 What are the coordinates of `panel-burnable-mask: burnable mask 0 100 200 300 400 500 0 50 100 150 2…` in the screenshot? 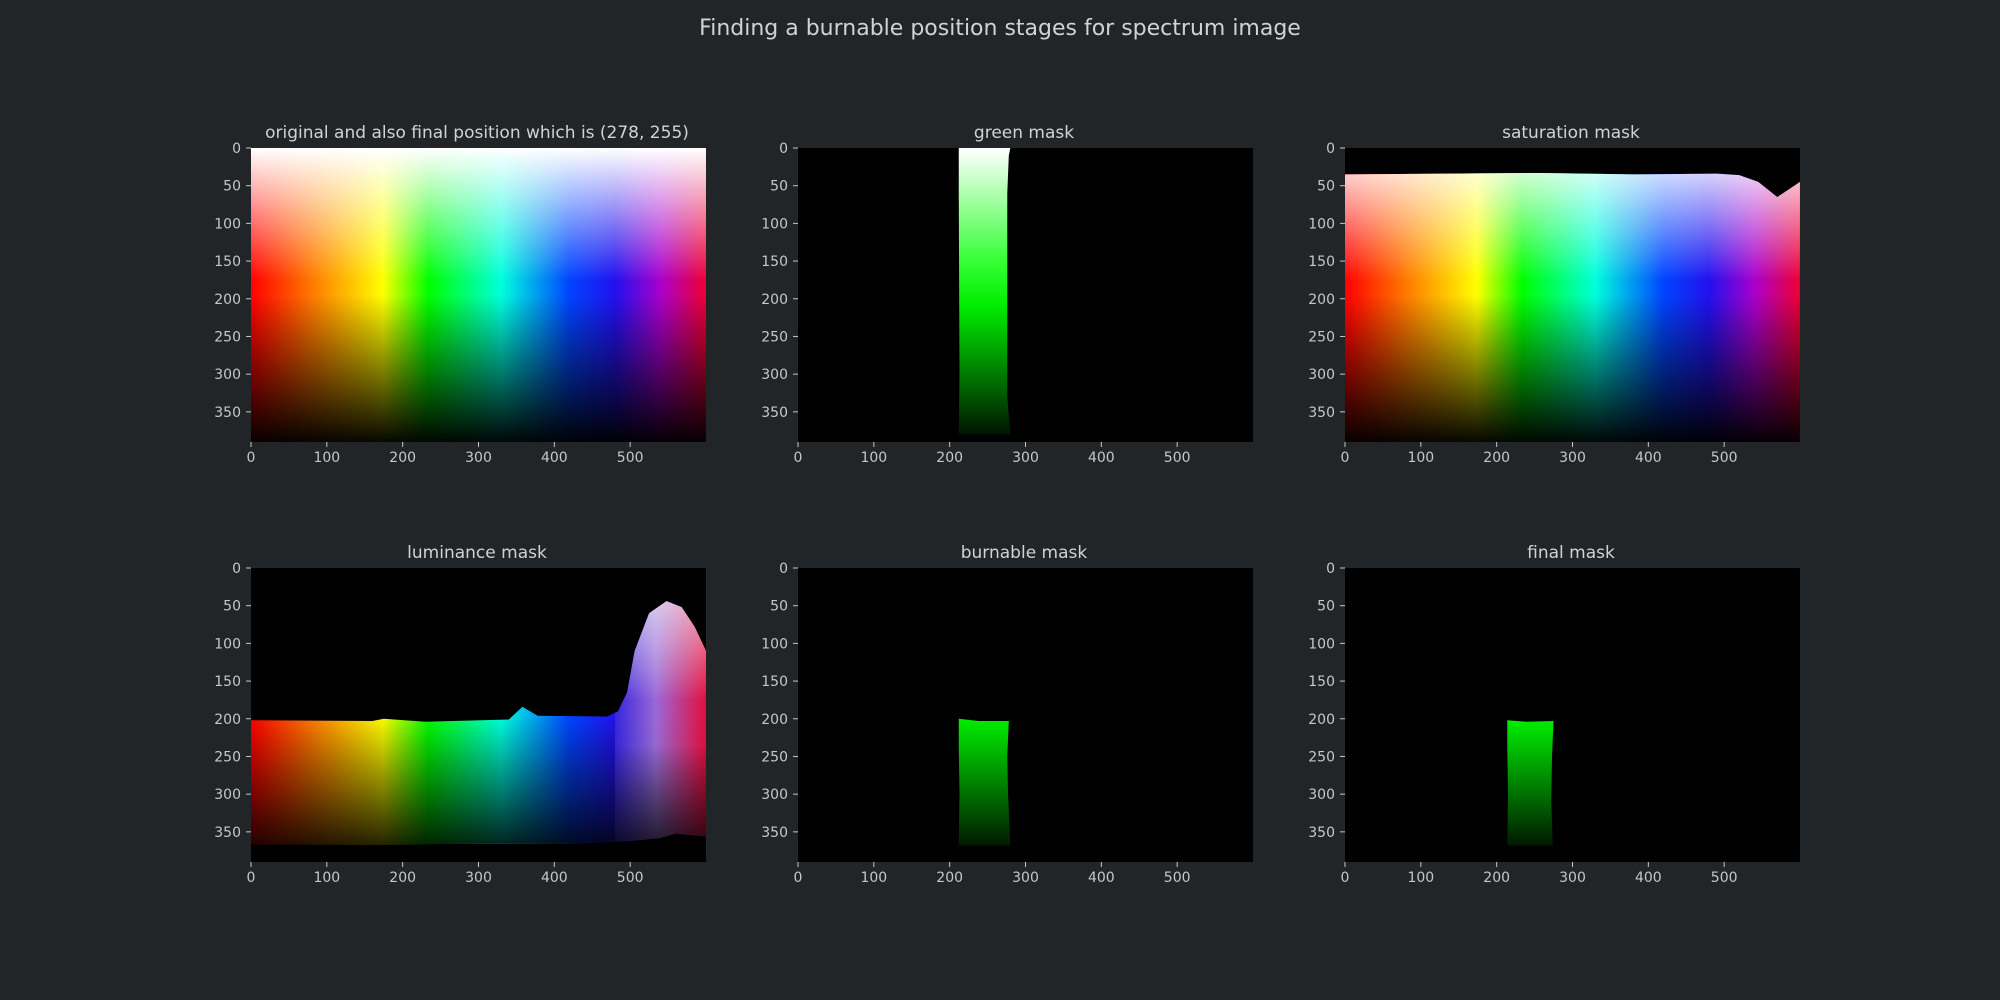 It's located at (1007, 714).